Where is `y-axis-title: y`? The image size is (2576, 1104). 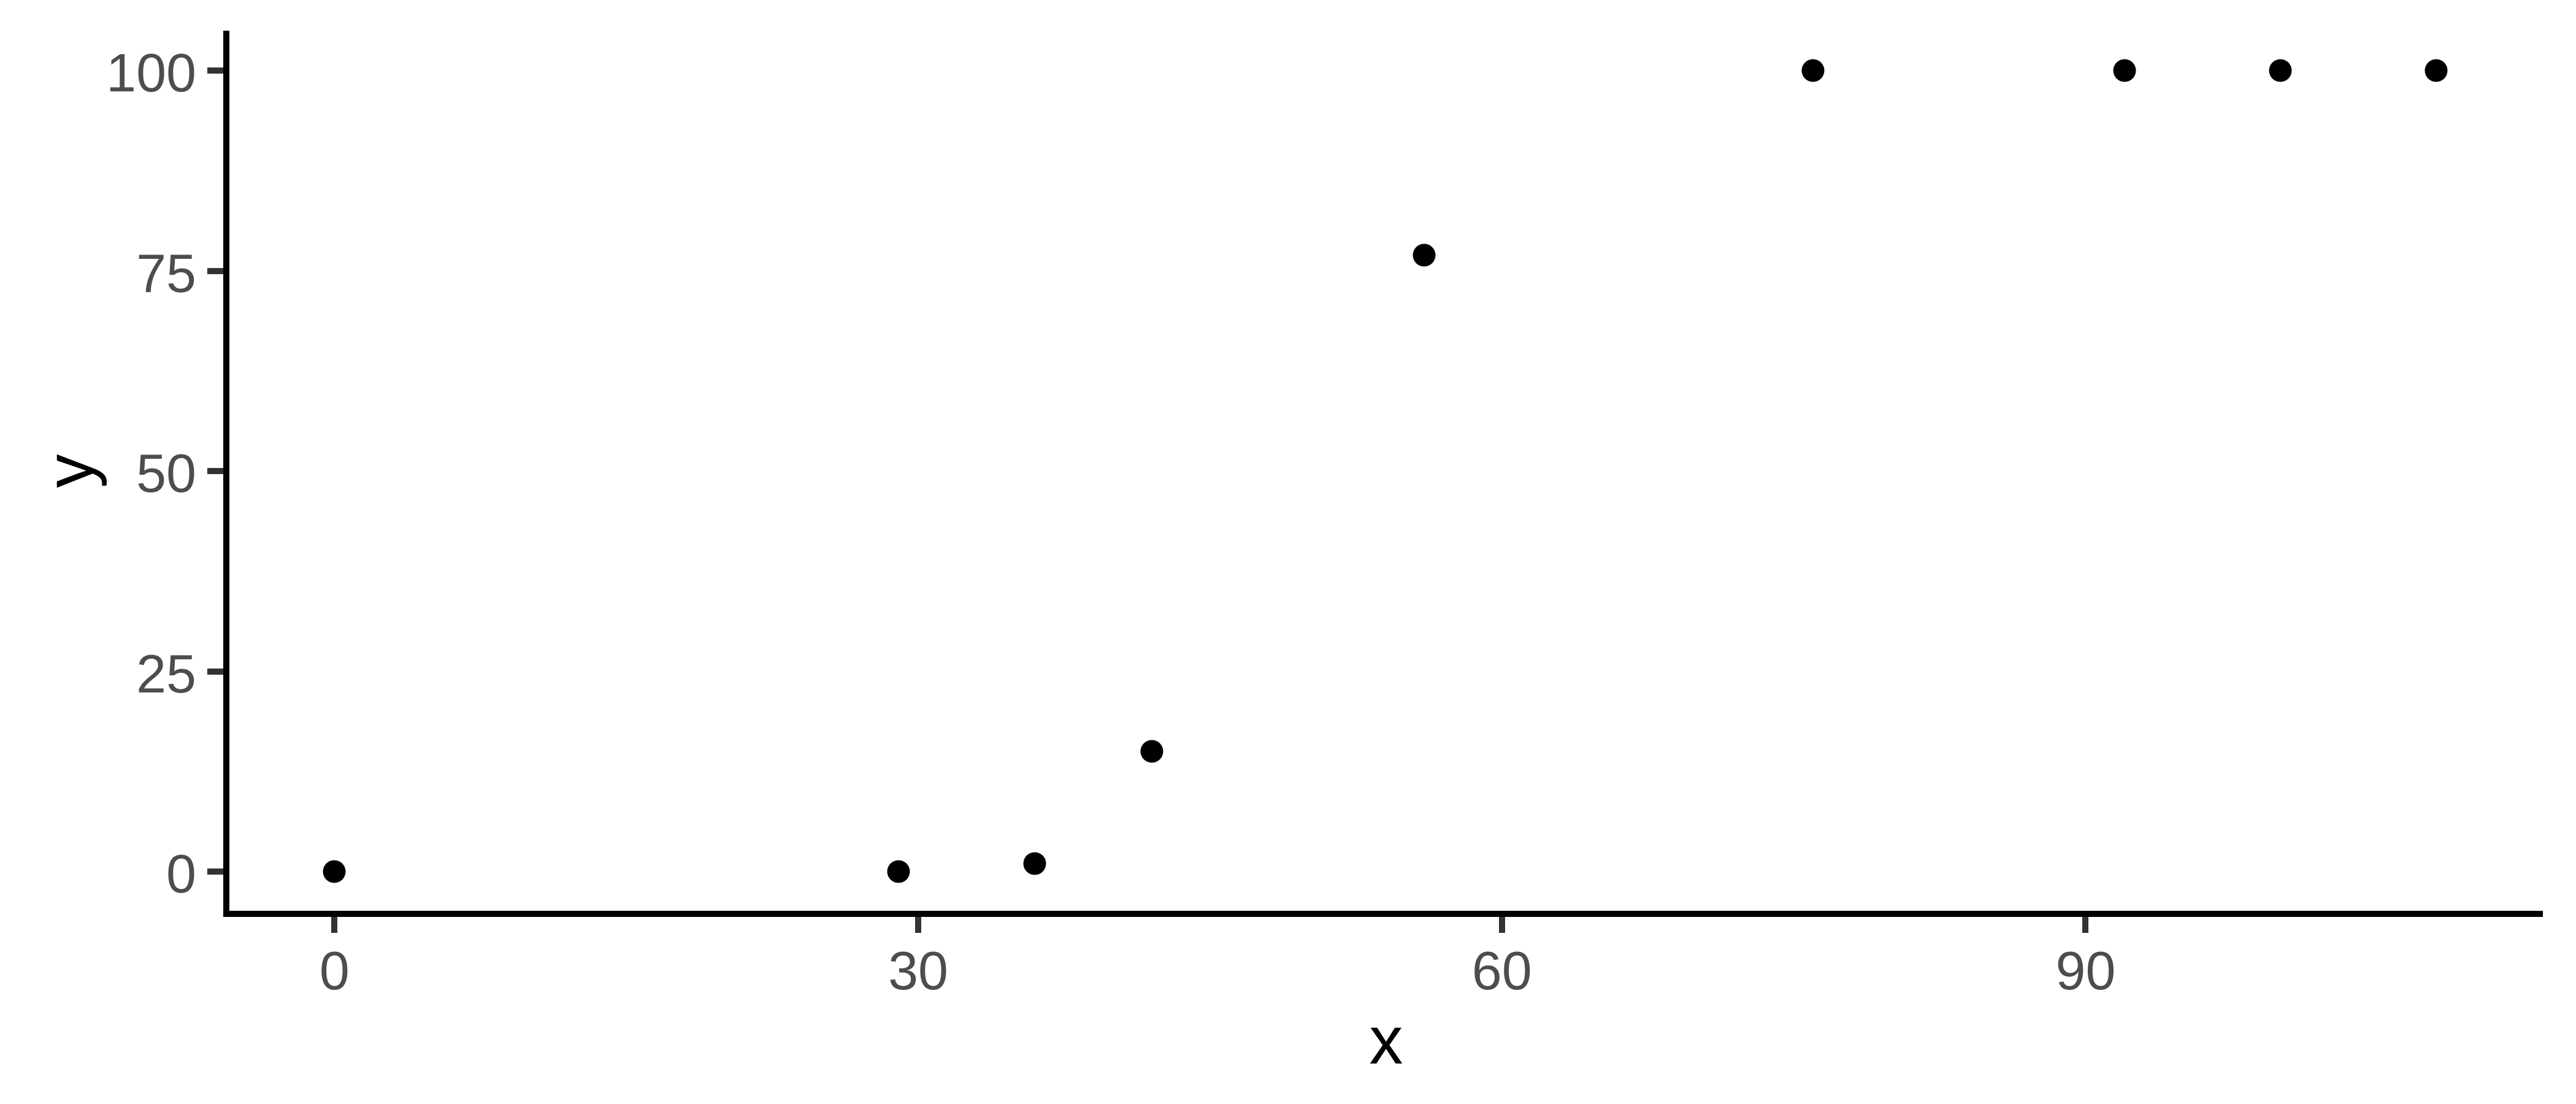
y-axis-title: y is located at coordinates (69, 471).